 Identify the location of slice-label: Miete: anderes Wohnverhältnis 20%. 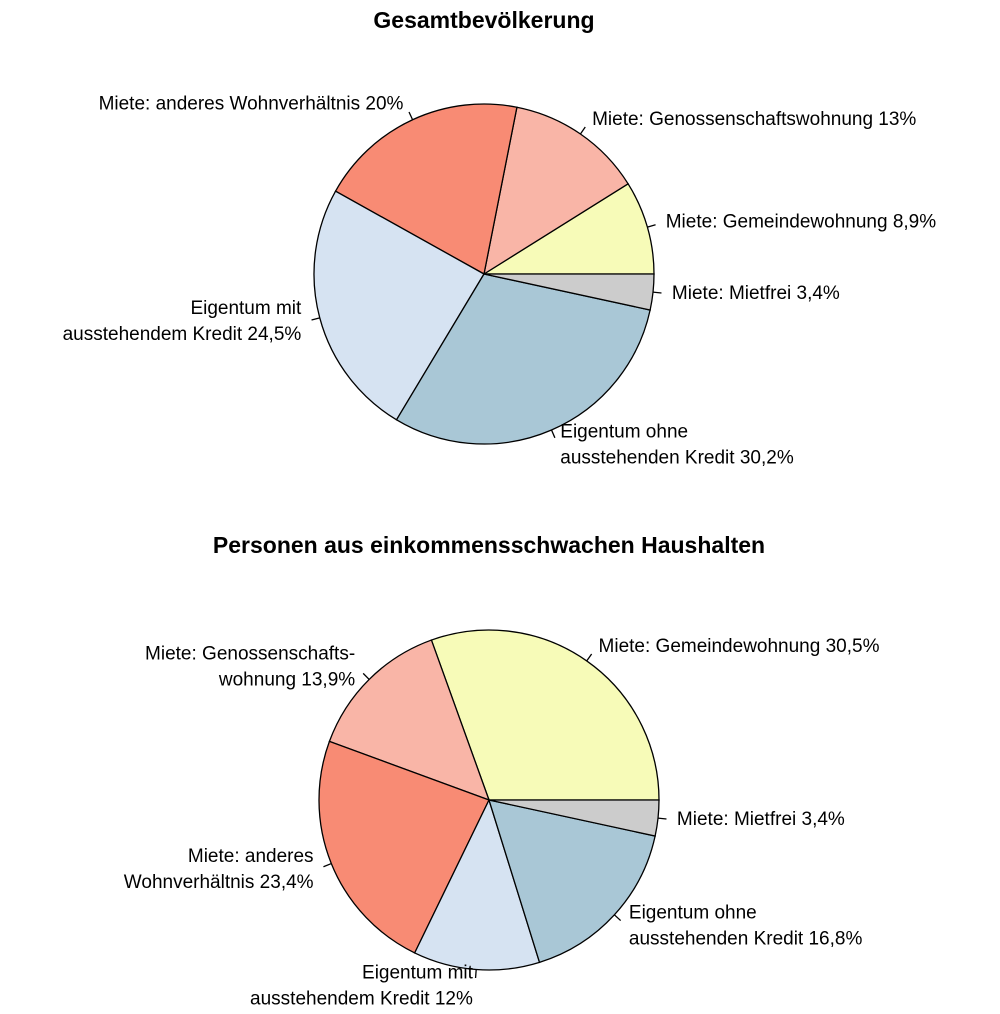
(251, 103).